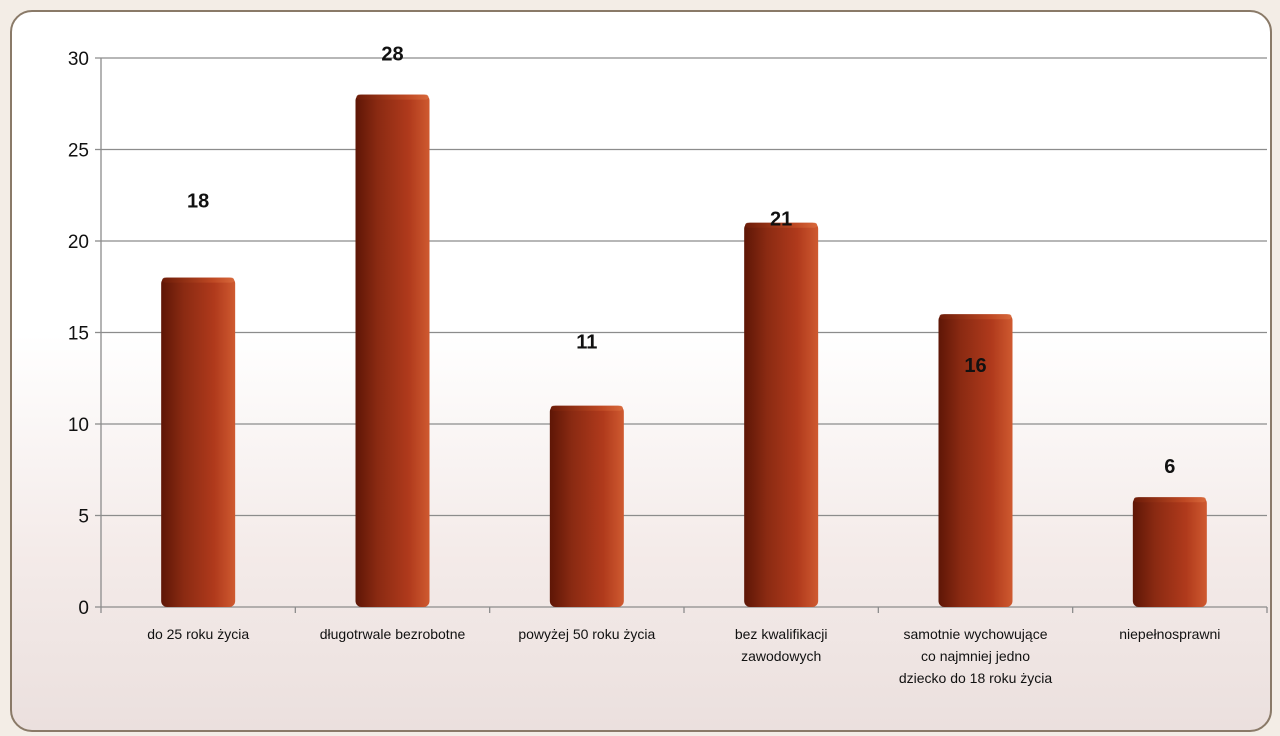  I want to click on category-label-1: długotrwale bezrobotne, so click(393, 634).